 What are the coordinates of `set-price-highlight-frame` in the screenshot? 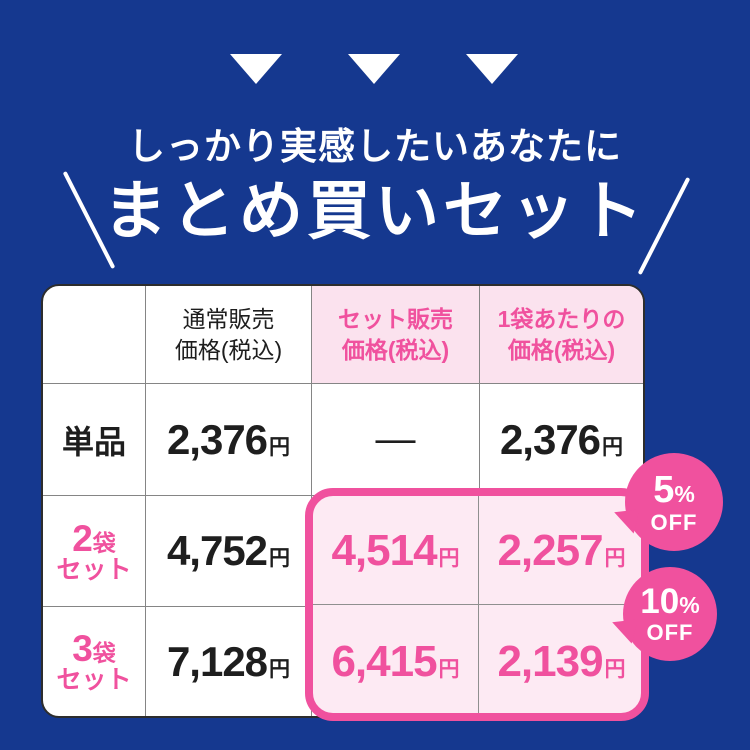 It's located at (477, 604).